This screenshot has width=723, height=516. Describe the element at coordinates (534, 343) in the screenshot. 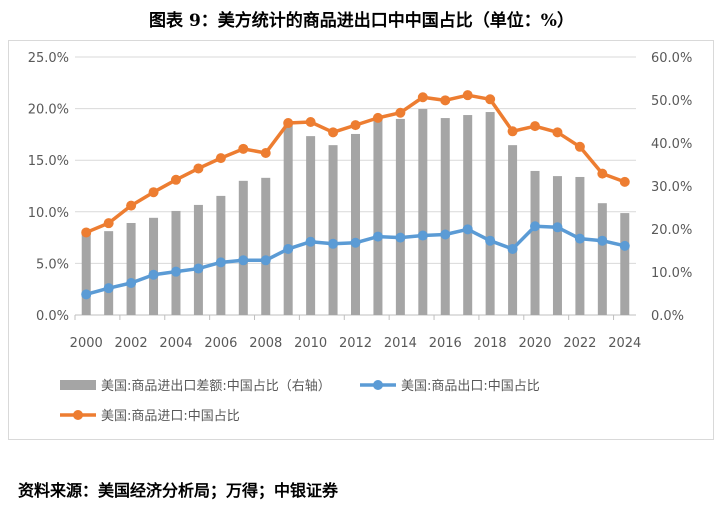

I see `x-tick-label: 2020` at that location.